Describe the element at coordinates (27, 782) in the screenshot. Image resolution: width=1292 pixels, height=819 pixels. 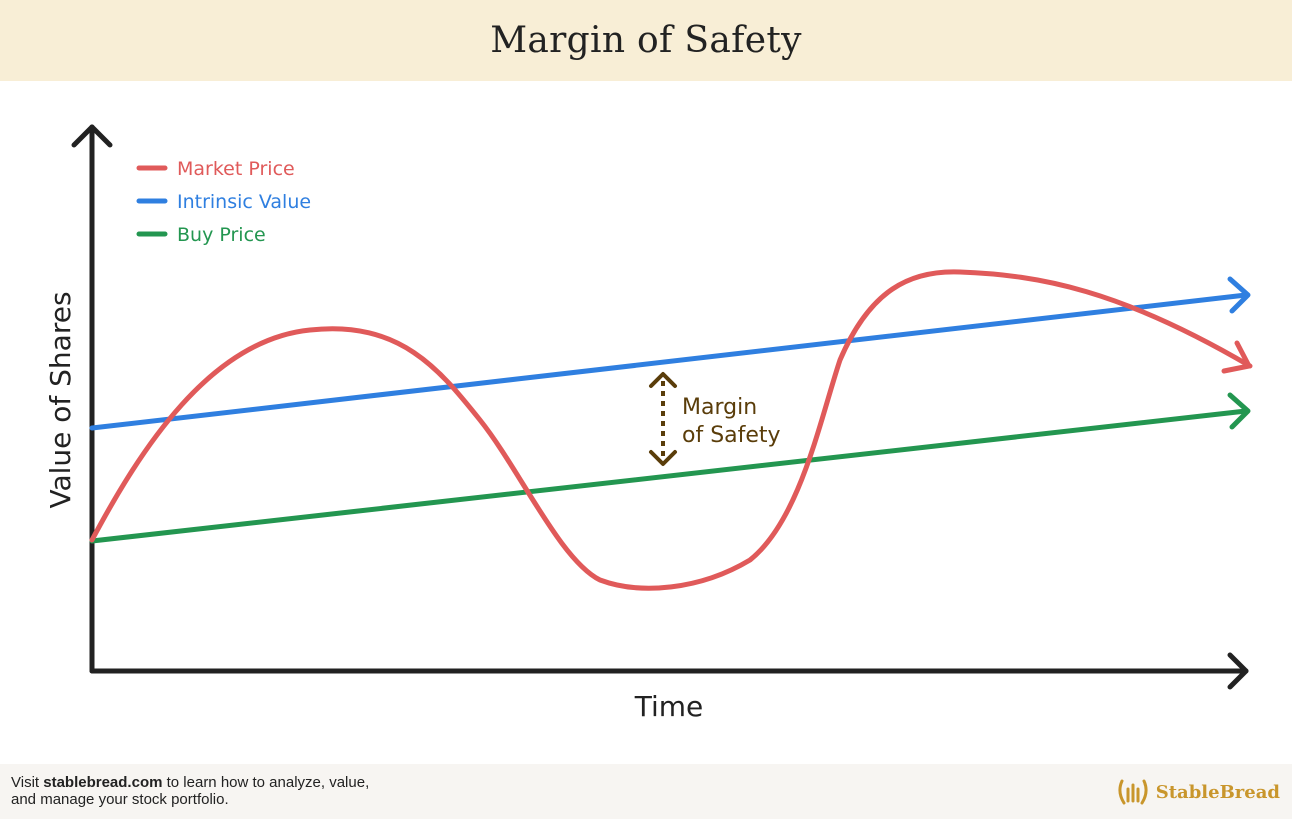
I see `footer-prefix: Visit` at that location.